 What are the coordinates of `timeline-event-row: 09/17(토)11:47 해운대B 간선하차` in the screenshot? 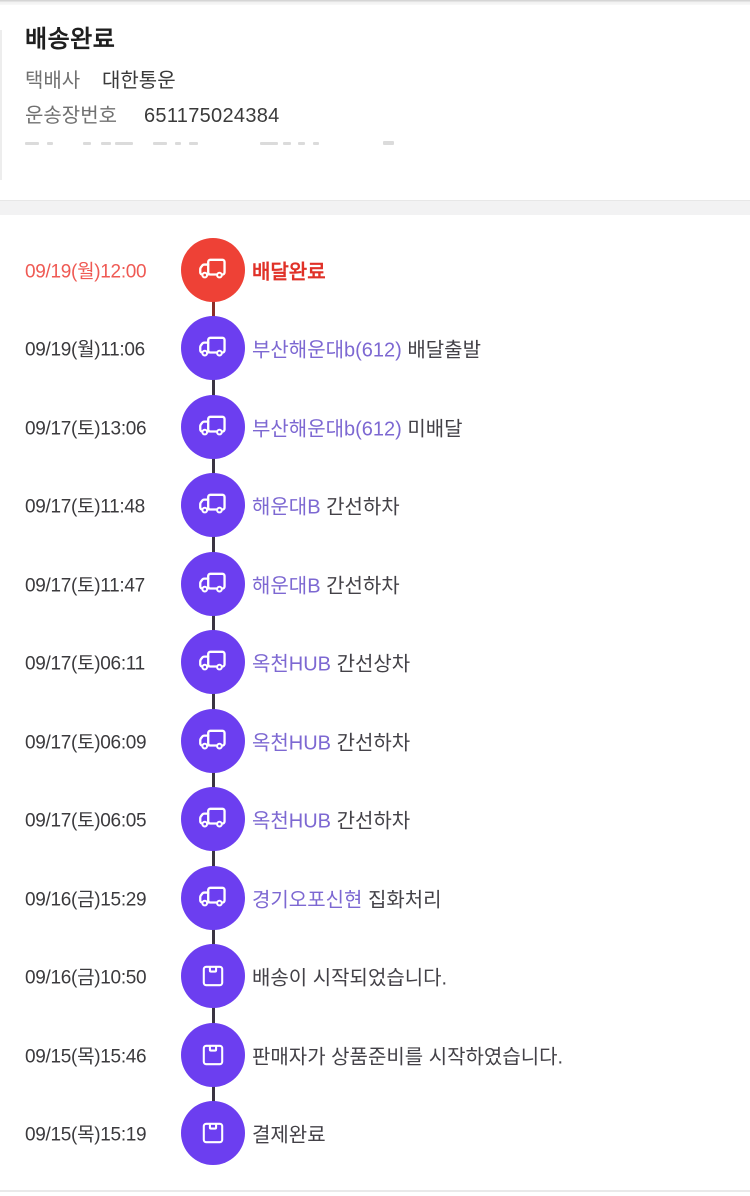 It's located at (375, 583).